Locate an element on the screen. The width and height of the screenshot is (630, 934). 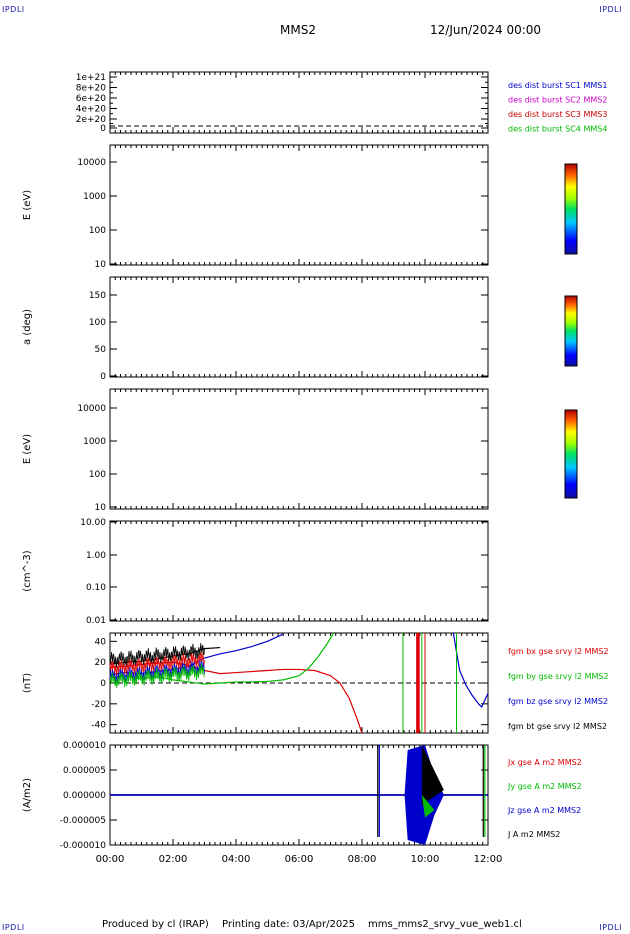
footer-filename: mms_mms2_srvy_vue_web1.cl is located at coordinates (445, 924).